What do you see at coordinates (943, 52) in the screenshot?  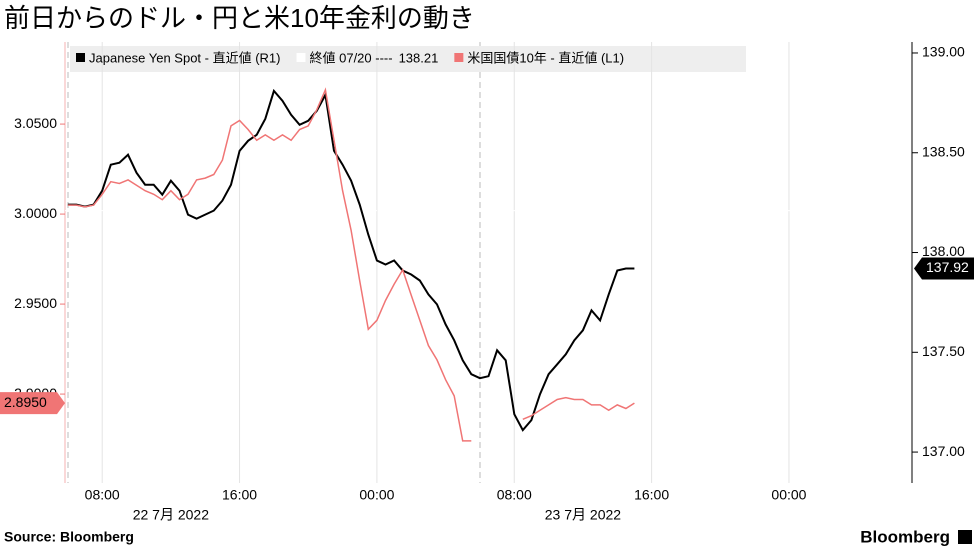 I see `y2-tick-label: 139.00` at bounding box center [943, 52].